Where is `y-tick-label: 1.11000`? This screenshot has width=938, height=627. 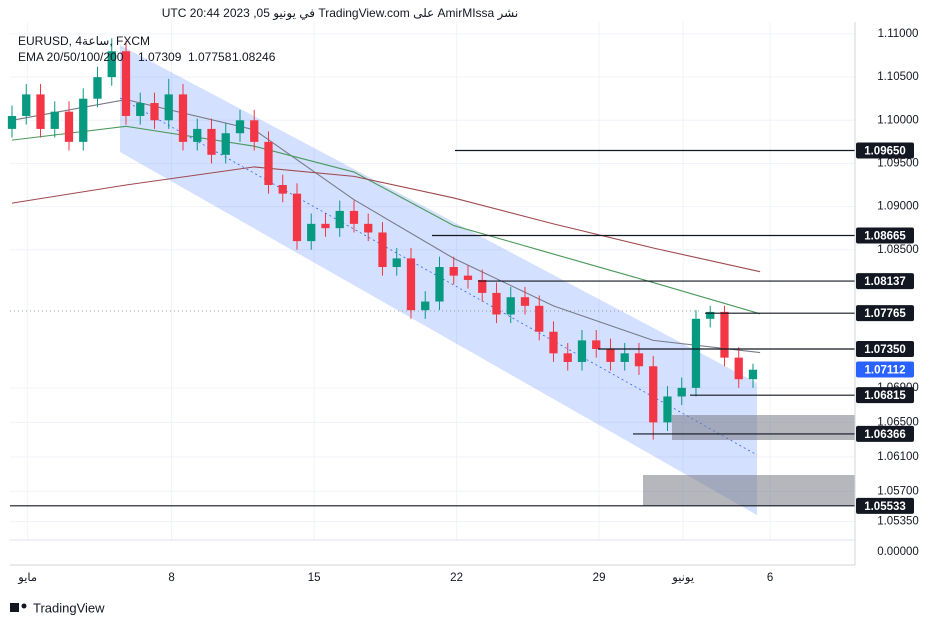 y-tick-label: 1.11000 is located at coordinates (898, 34).